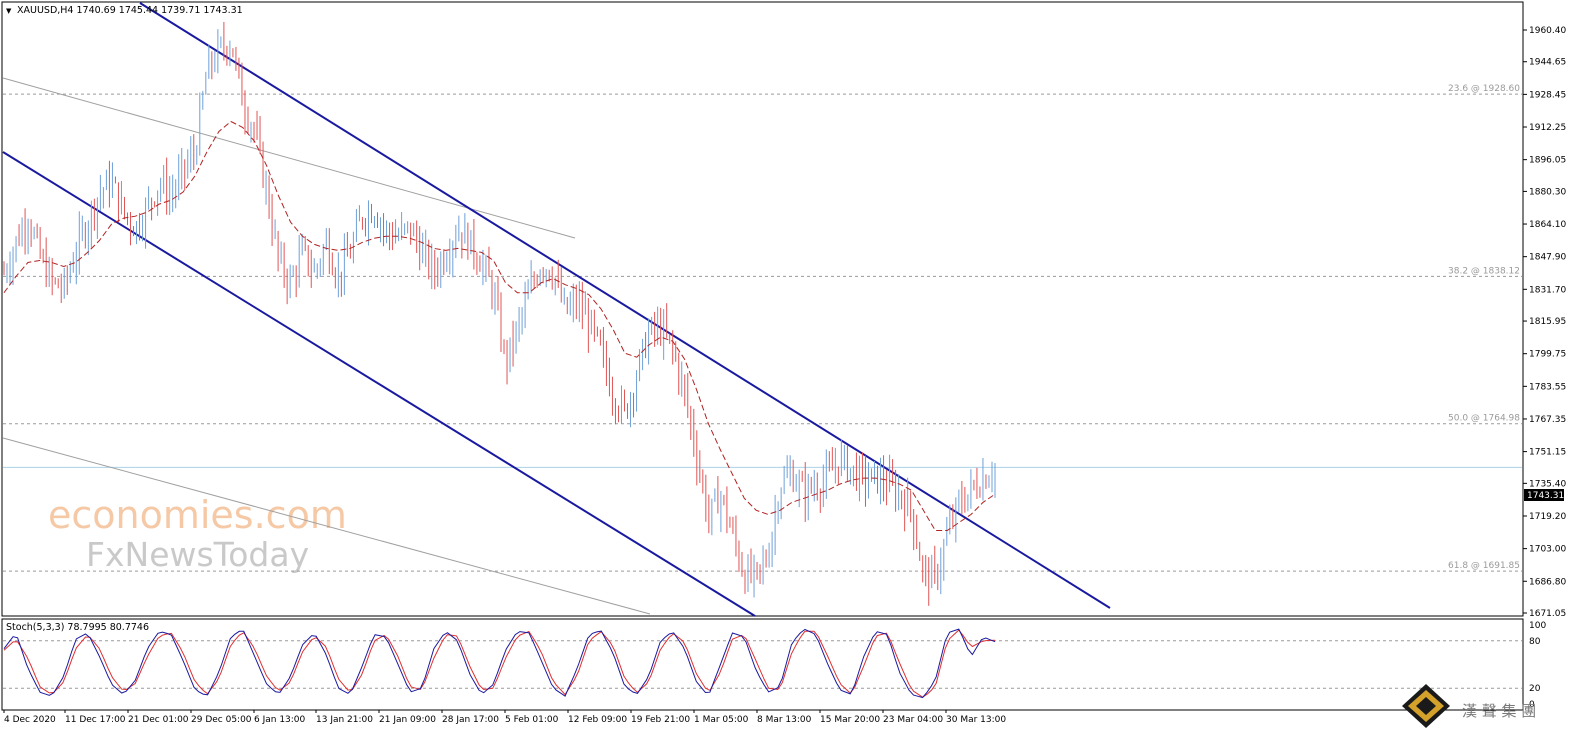 The width and height of the screenshot is (1596, 743). I want to click on stoch-header: Stoch(5,3,3) 78.7995 80.7746, so click(77, 627).